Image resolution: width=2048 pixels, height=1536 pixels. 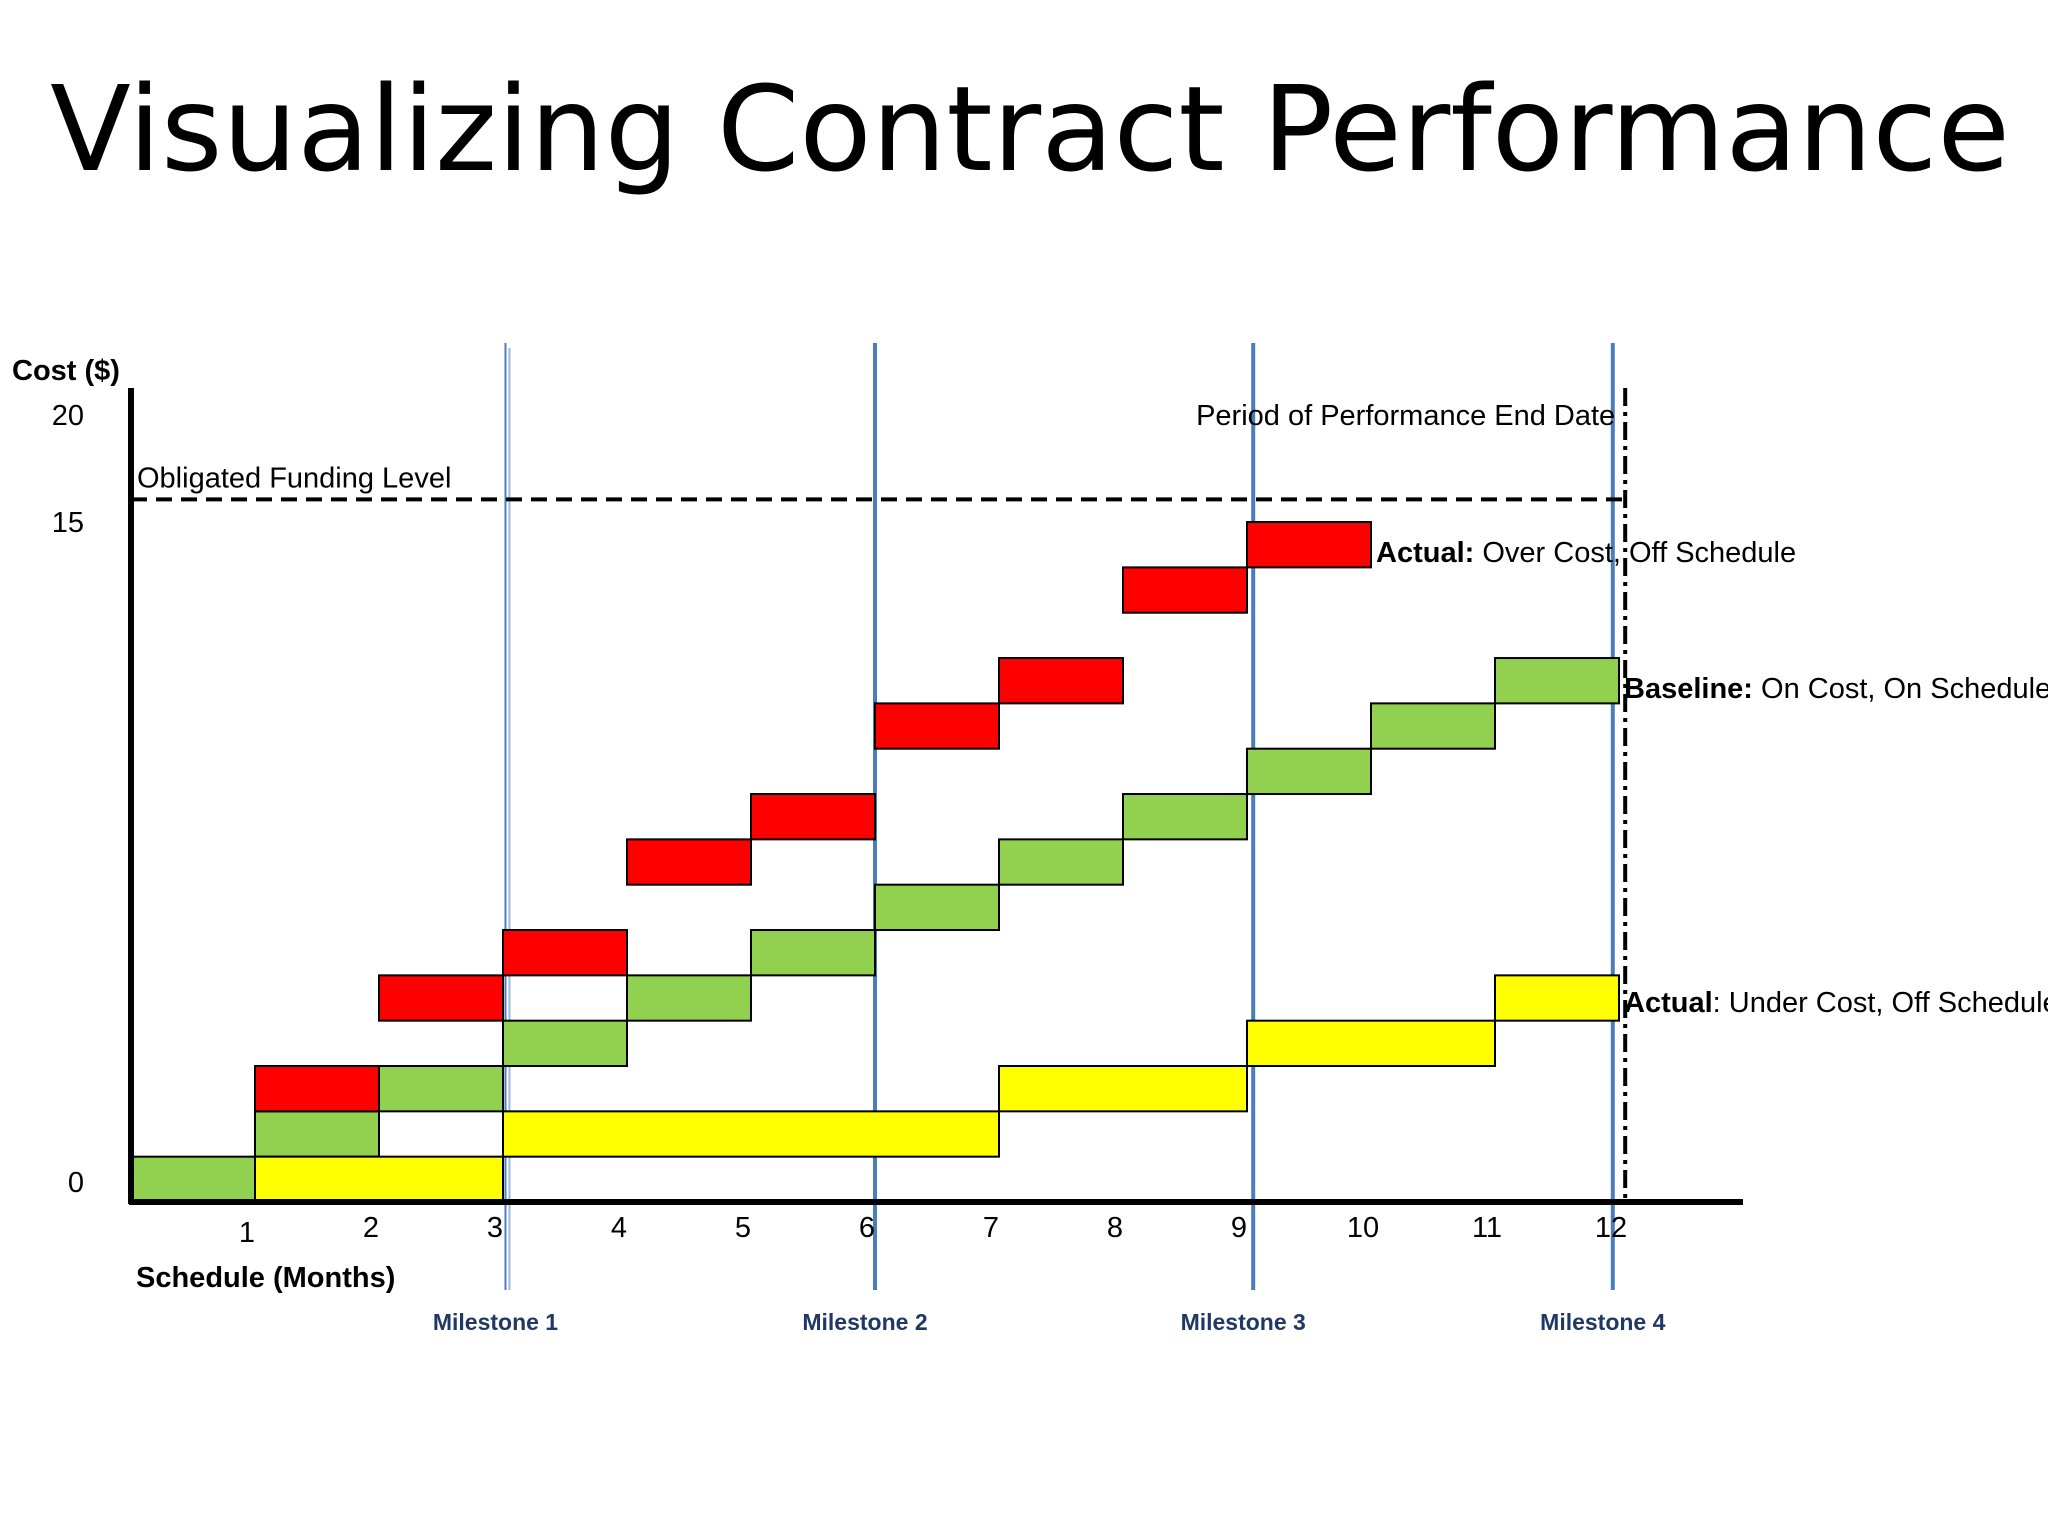 I want to click on y-tick-label: 15, so click(x=68, y=523).